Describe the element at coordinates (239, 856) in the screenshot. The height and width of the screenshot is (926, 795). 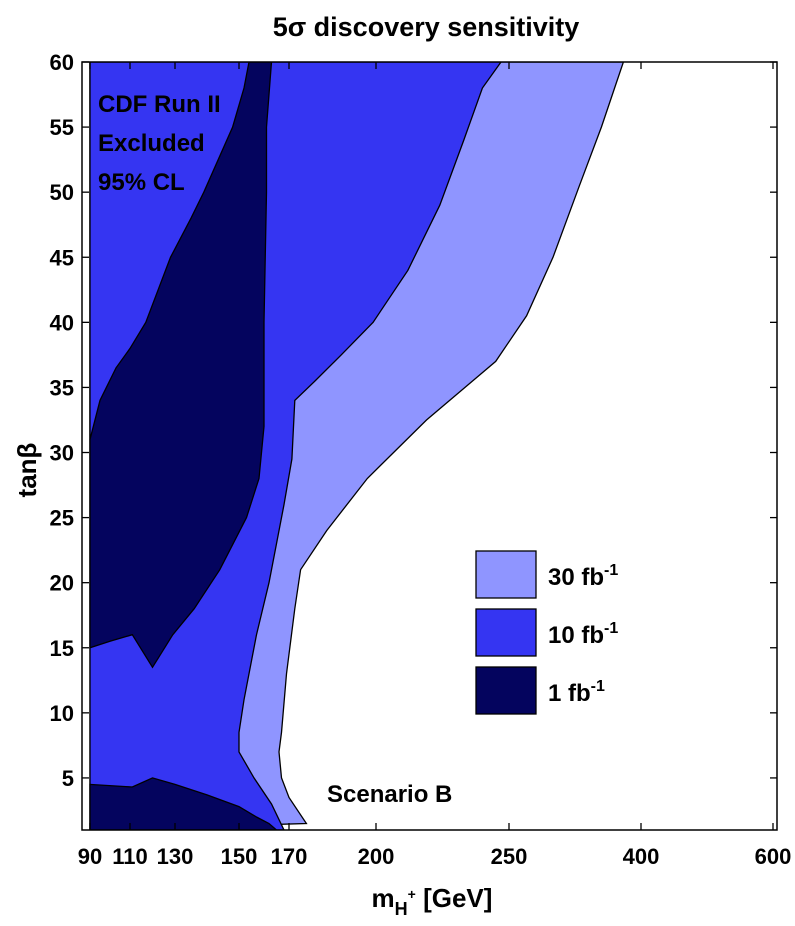
I see `x-tick-label: 150` at that location.